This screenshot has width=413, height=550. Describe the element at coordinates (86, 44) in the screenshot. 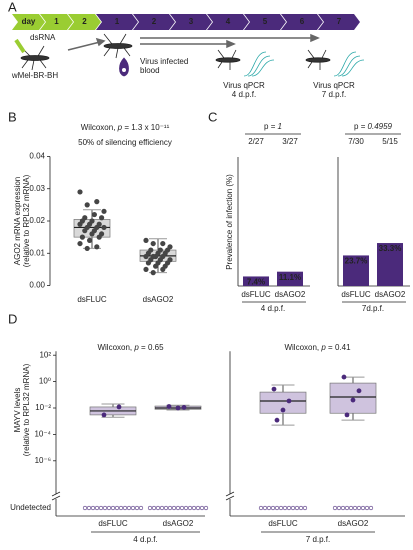

I see `arrow` at that location.